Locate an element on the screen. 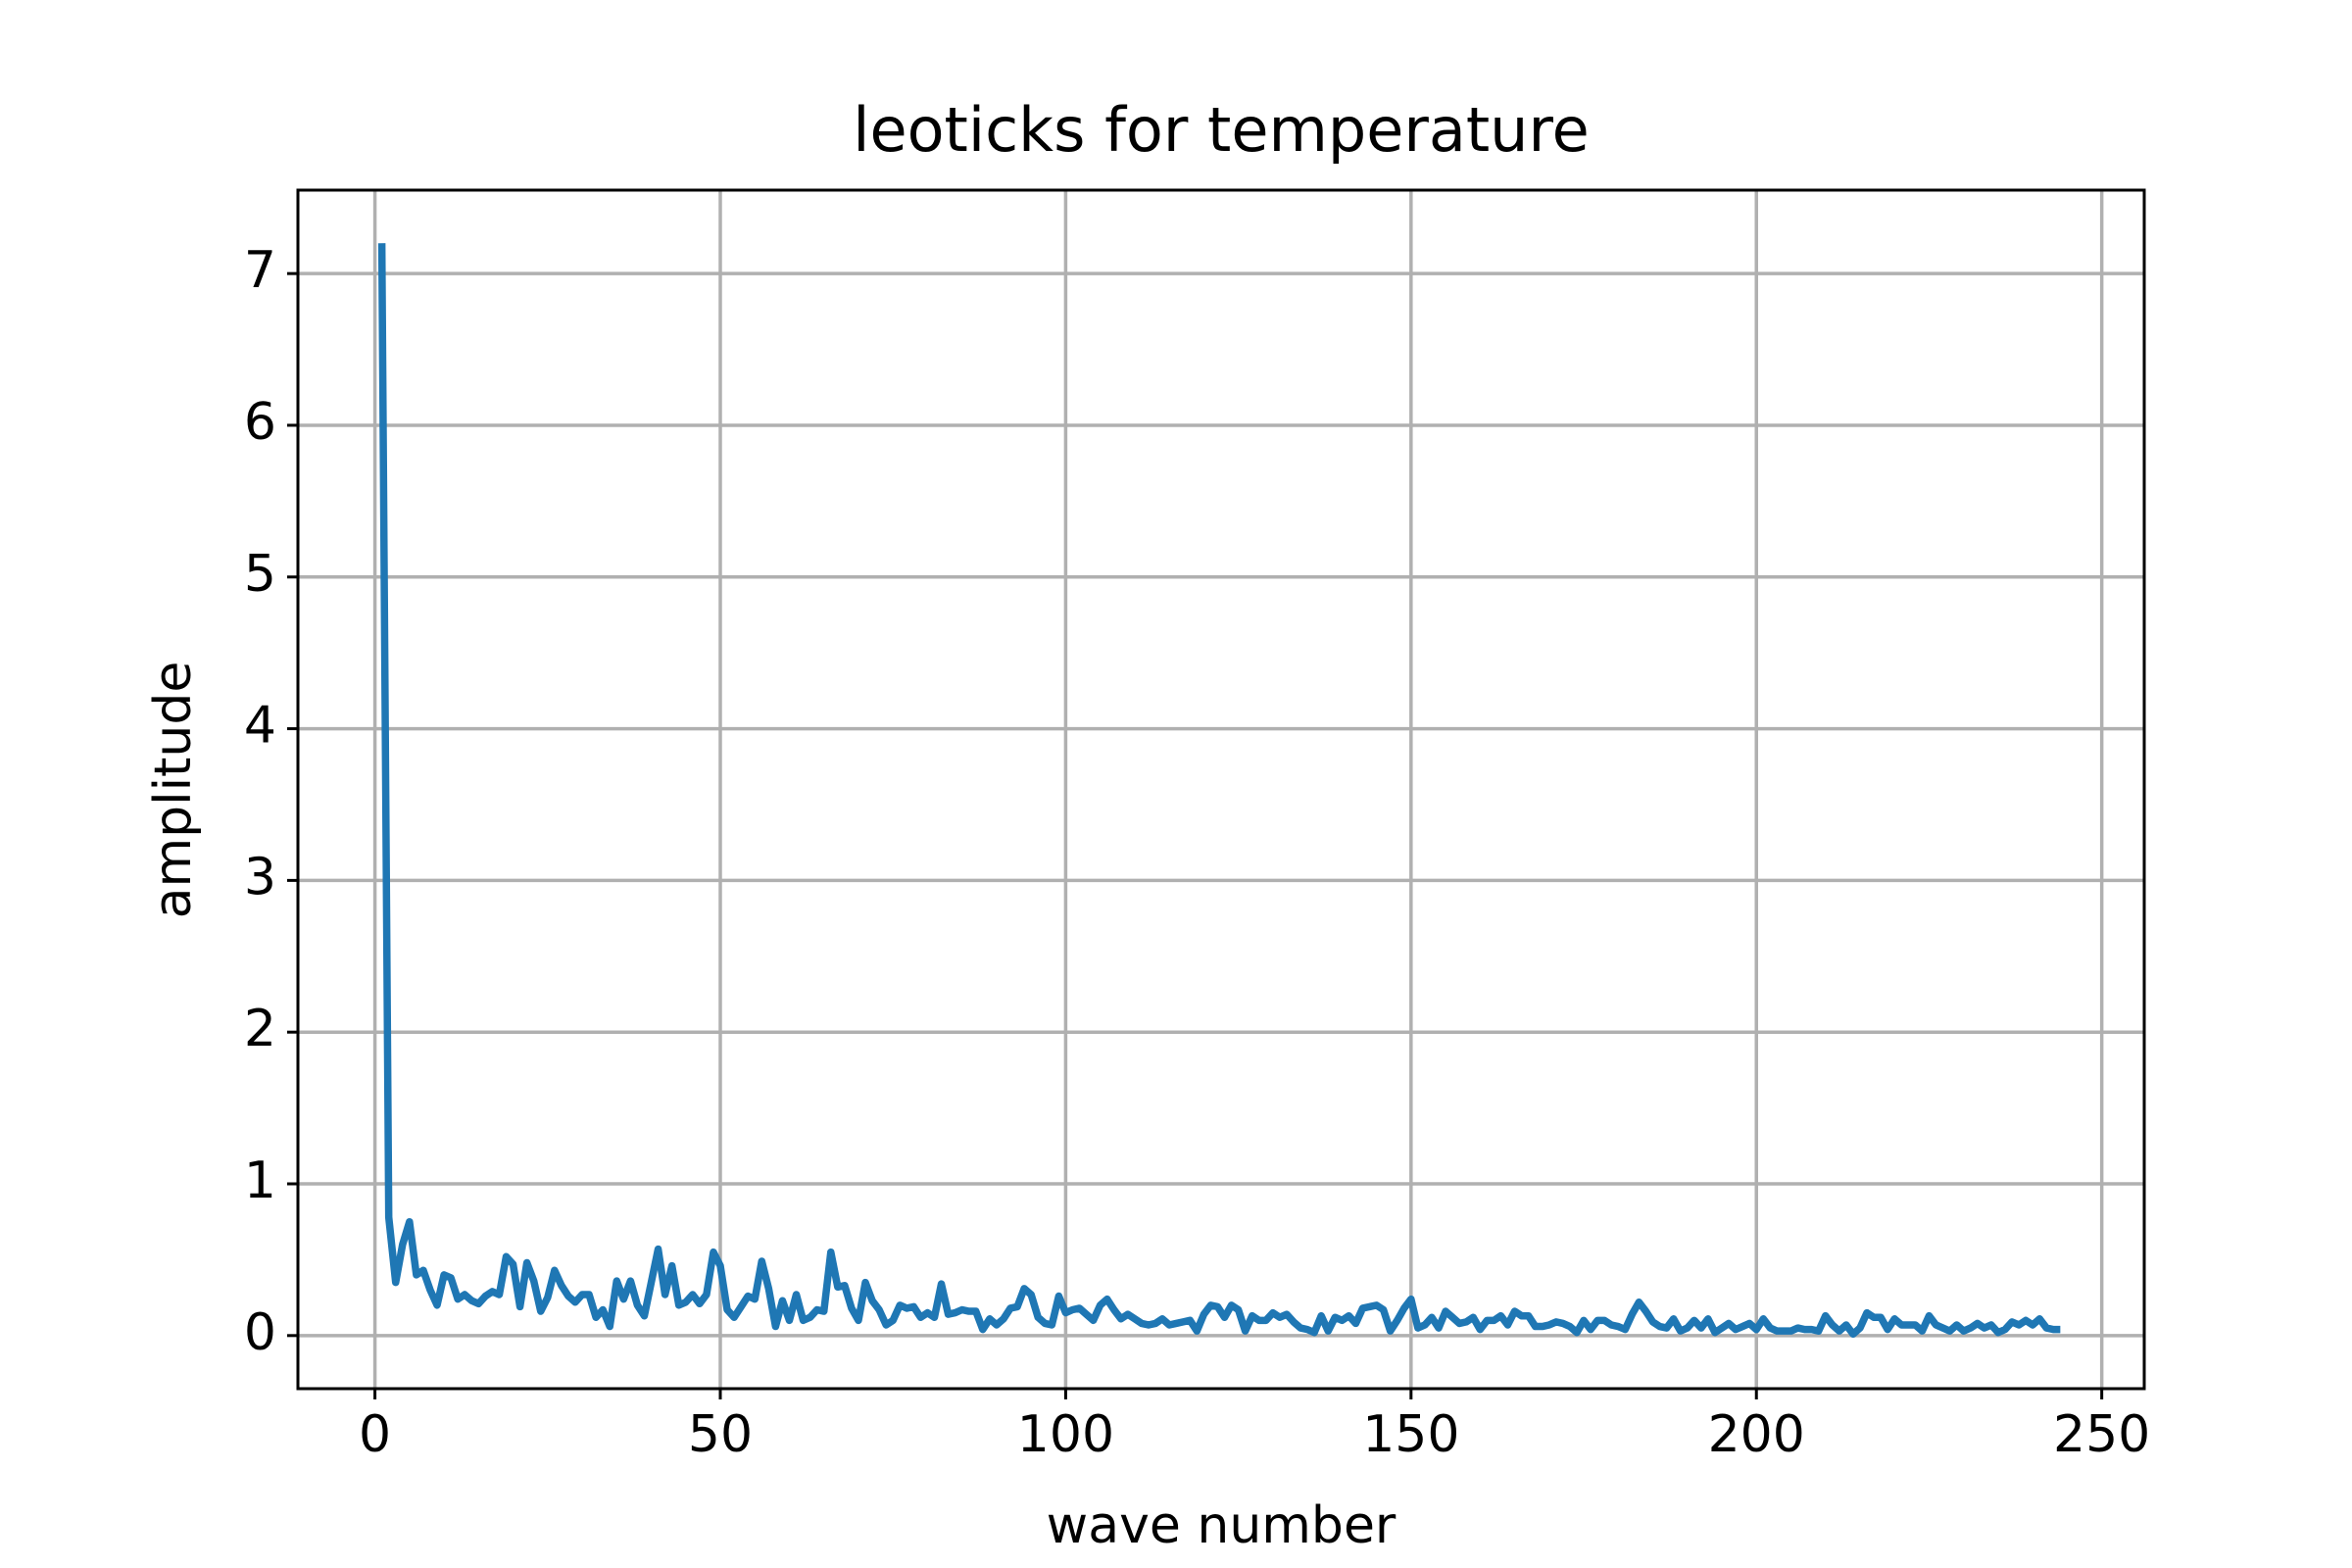 Image resolution: width=2352 pixels, height=1568 pixels. y-tick-label: 7 is located at coordinates (260, 270).